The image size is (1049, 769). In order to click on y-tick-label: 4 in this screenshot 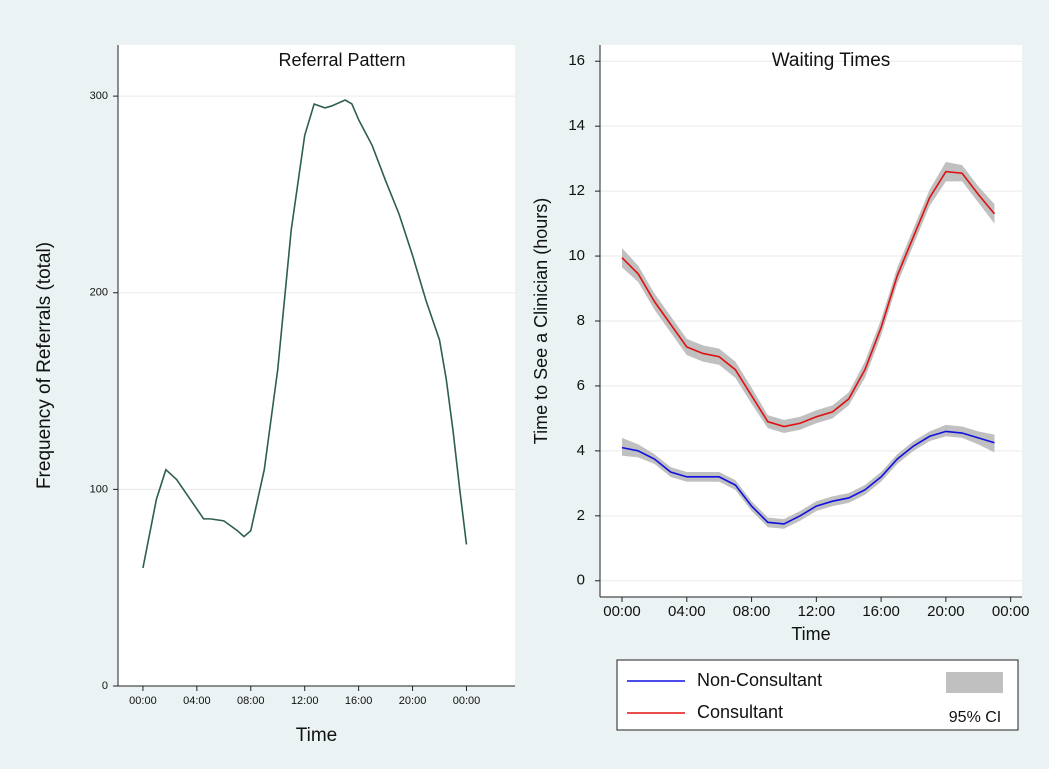, I will do `click(581, 450)`.